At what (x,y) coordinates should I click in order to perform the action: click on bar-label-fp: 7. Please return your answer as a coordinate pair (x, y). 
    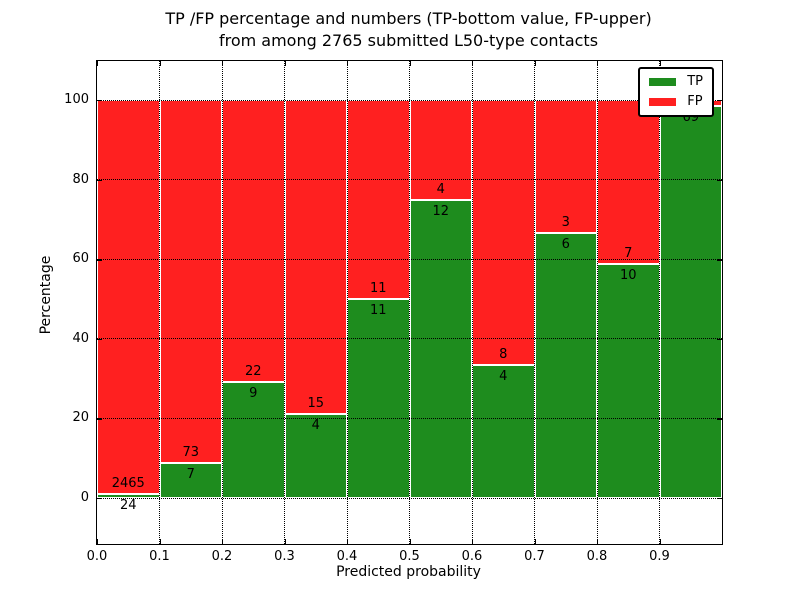
    Looking at the image, I should click on (628, 253).